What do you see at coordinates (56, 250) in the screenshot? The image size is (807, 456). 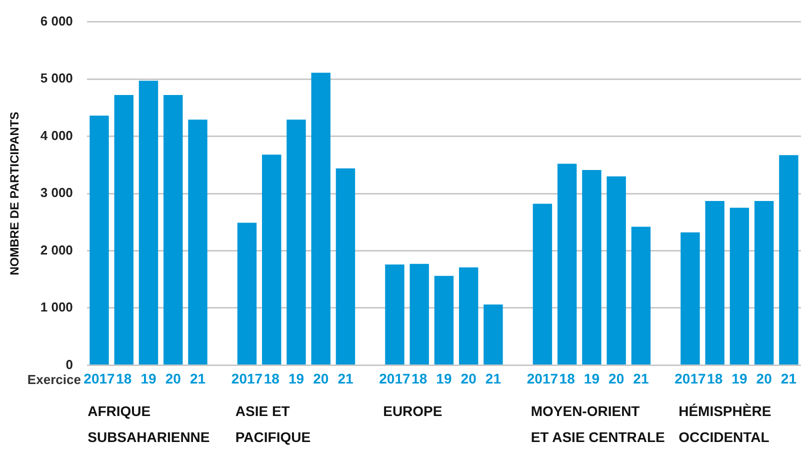 I see `y-tick-label: 2 000` at bounding box center [56, 250].